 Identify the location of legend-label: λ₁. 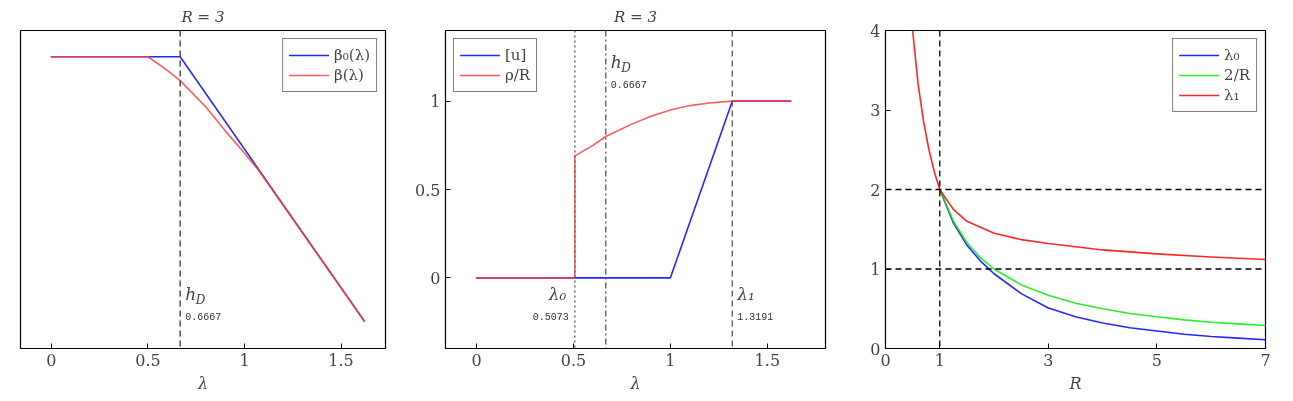
(1232, 95).